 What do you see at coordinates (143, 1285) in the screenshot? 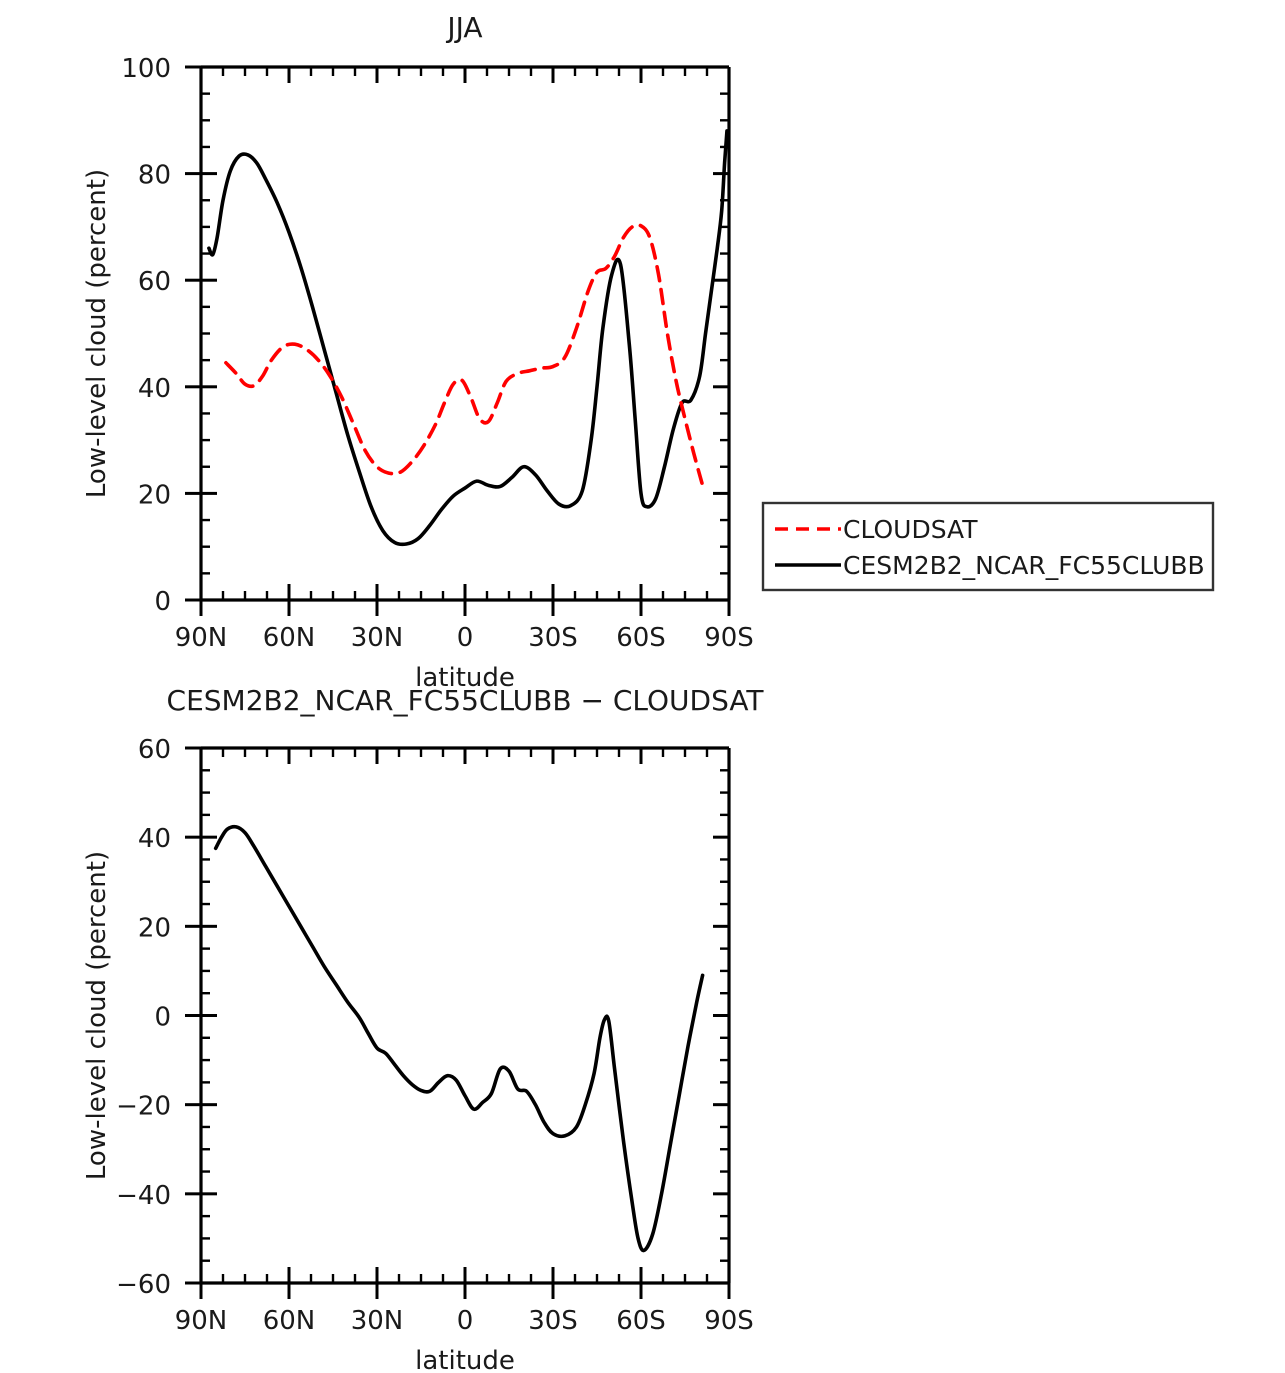
I see `y-tick-label-−60: −60` at bounding box center [143, 1285].